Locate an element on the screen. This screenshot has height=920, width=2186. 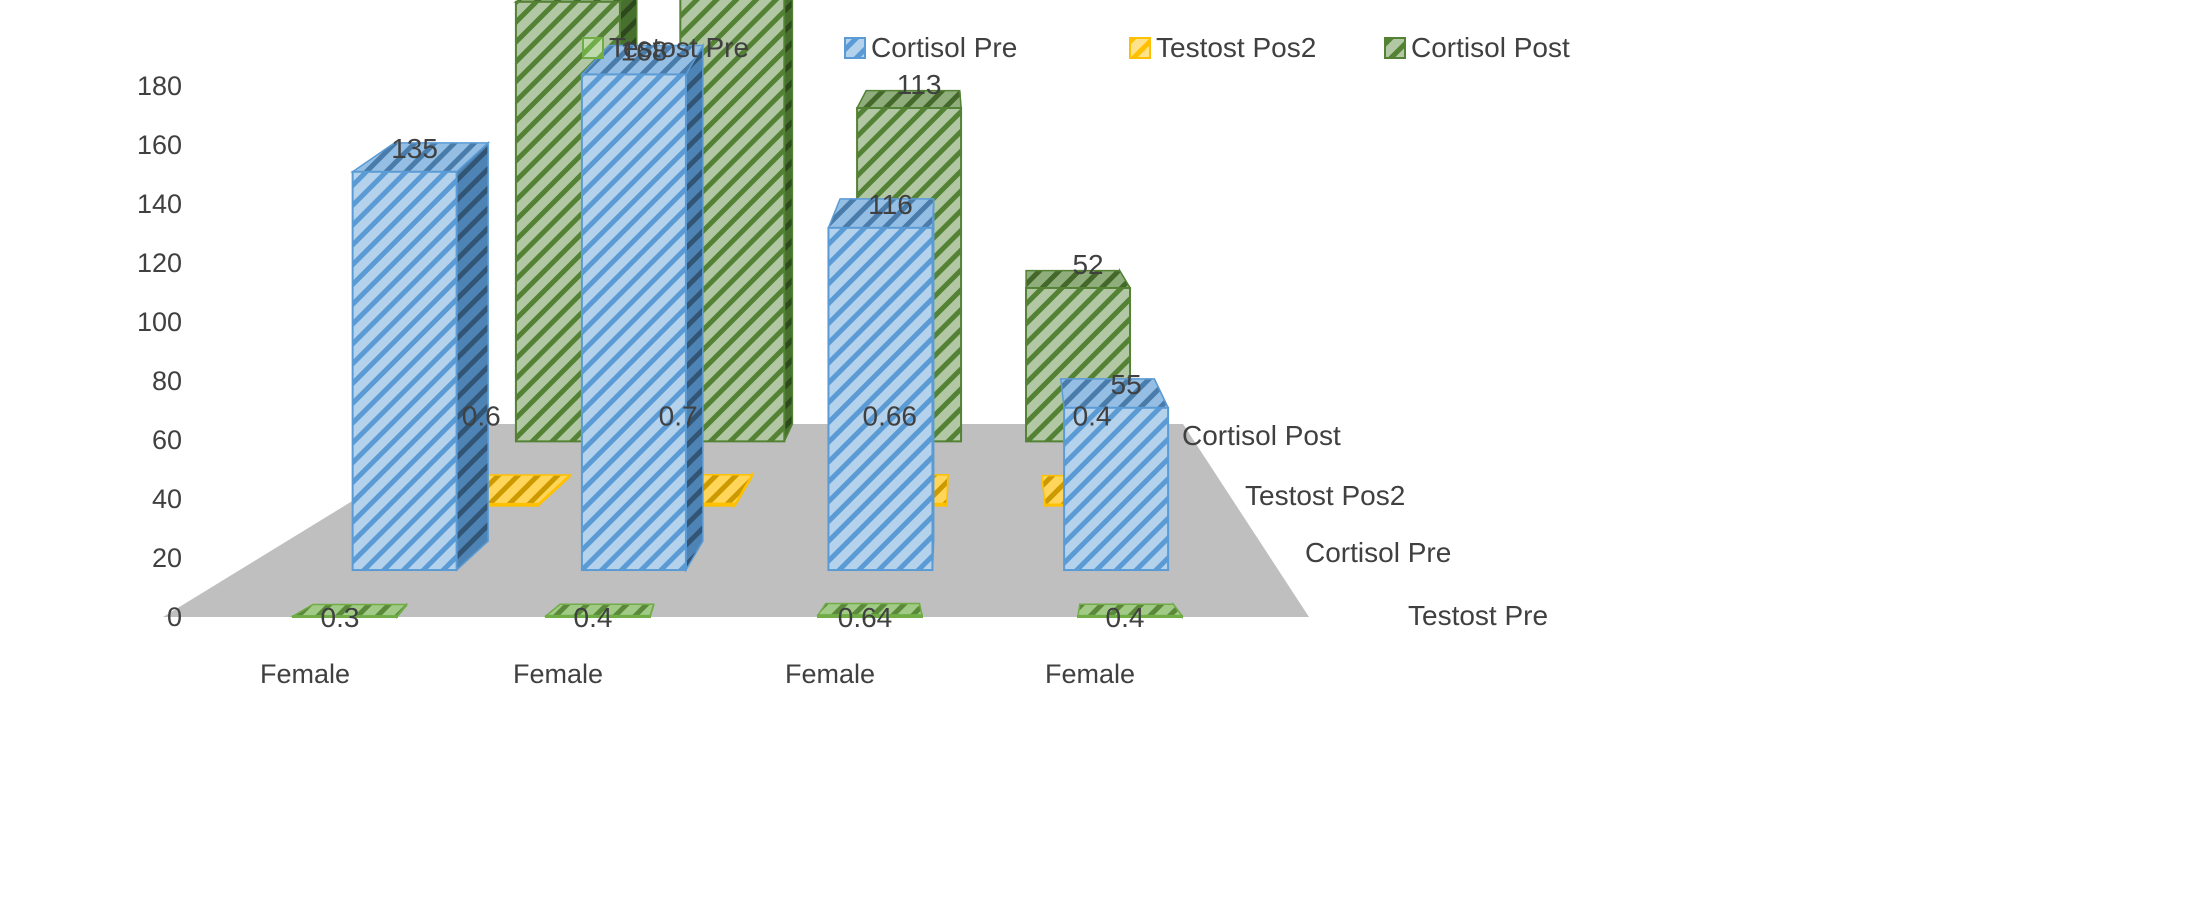
data-label: 116 is located at coordinates (890, 204).